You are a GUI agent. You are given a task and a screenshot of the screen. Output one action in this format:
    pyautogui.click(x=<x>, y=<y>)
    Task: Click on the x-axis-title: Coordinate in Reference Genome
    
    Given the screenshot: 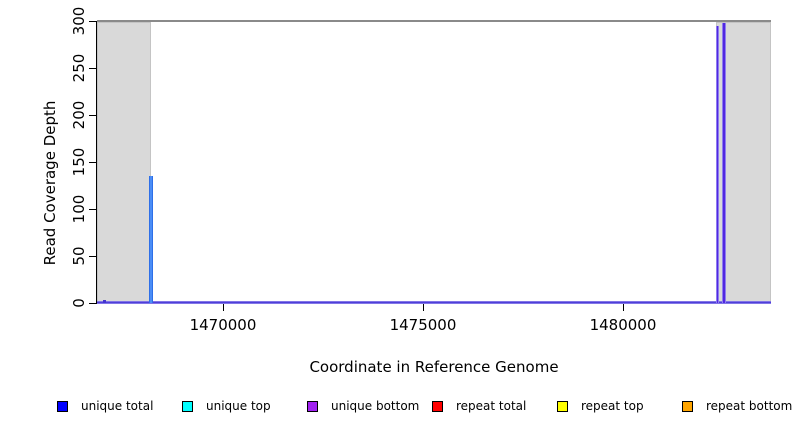 What is the action you would take?
    pyautogui.click(x=434, y=367)
    